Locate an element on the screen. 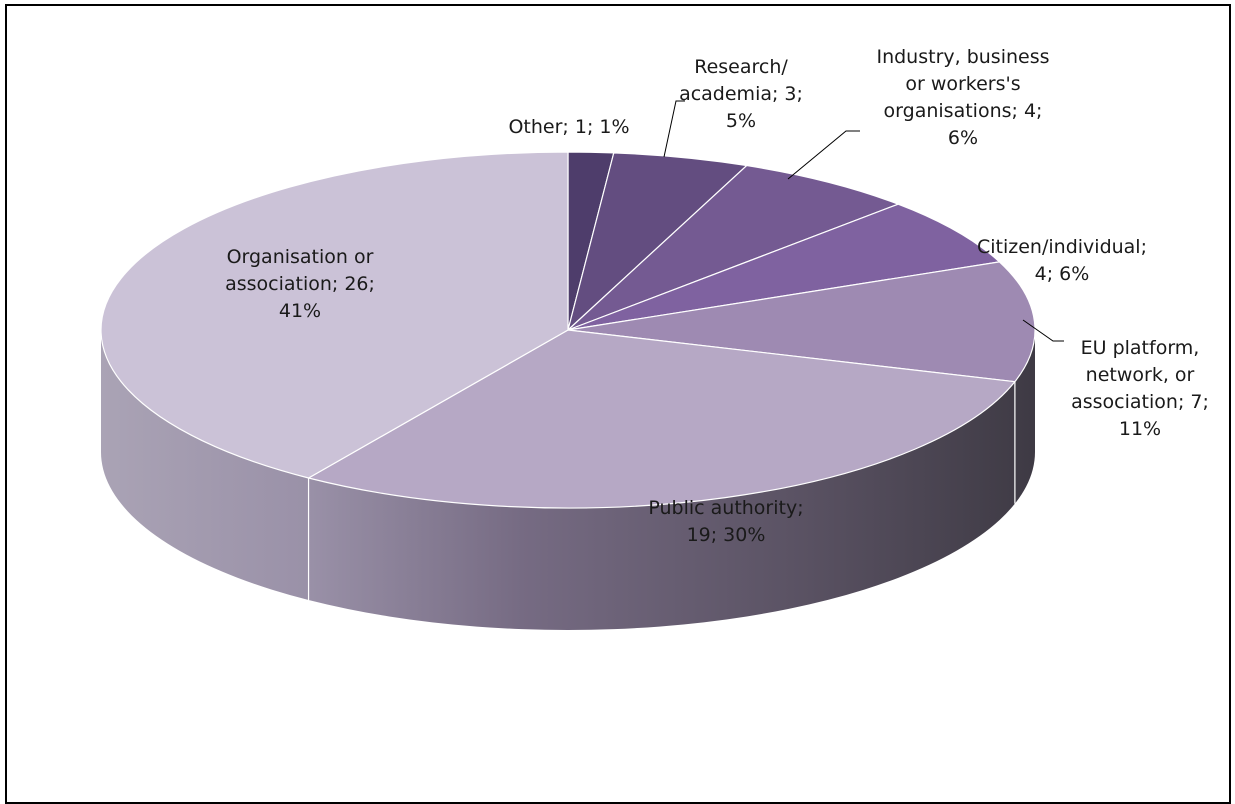  data-label-1: Other; 1; 1% is located at coordinates (568, 127).